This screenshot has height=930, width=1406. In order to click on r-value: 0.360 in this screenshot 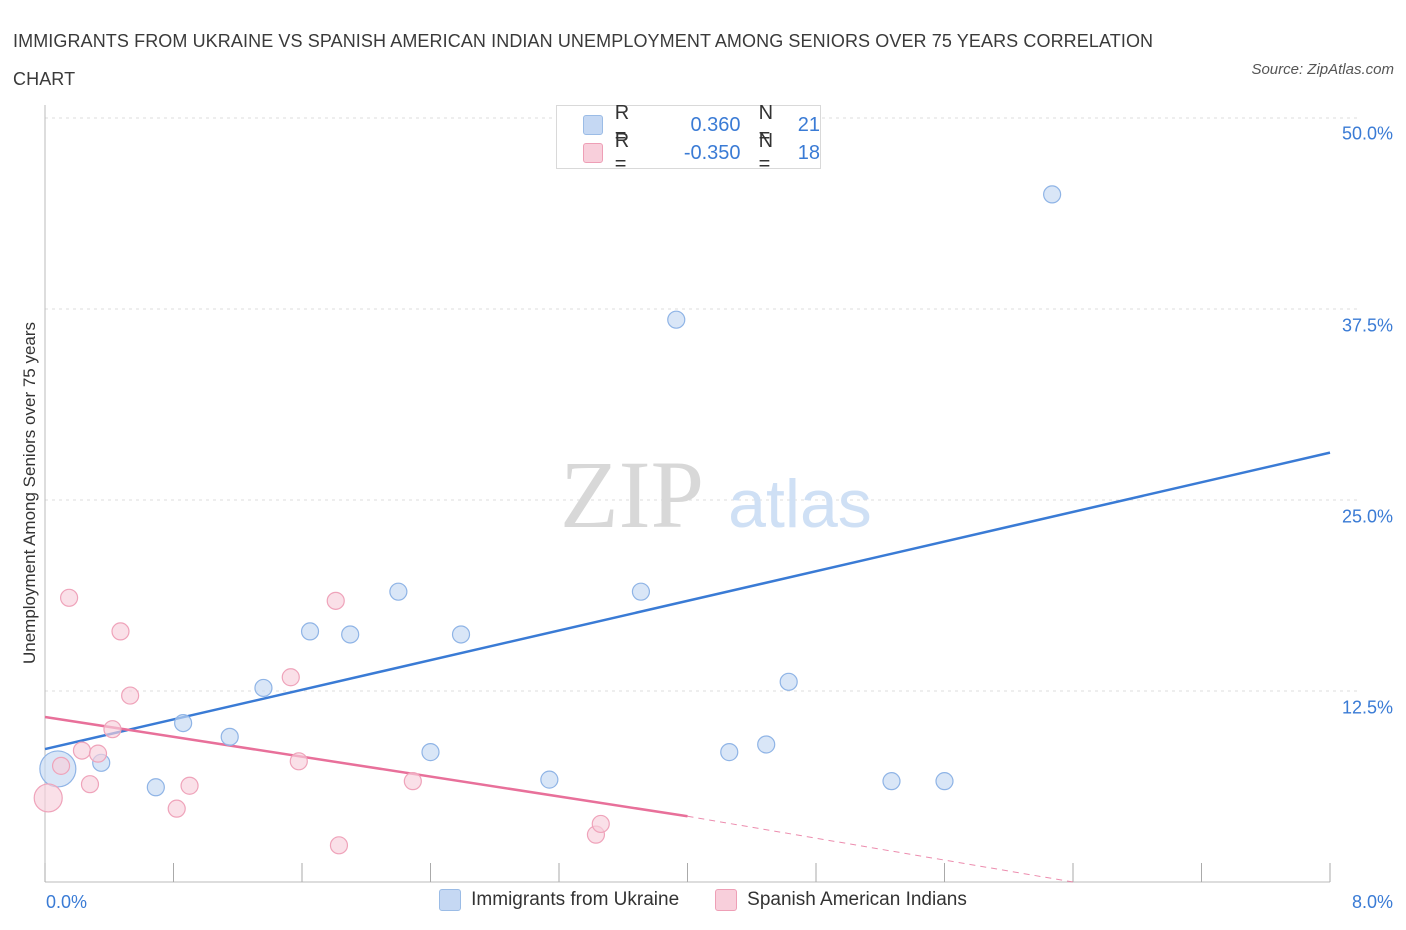, I will do `click(715, 124)`.